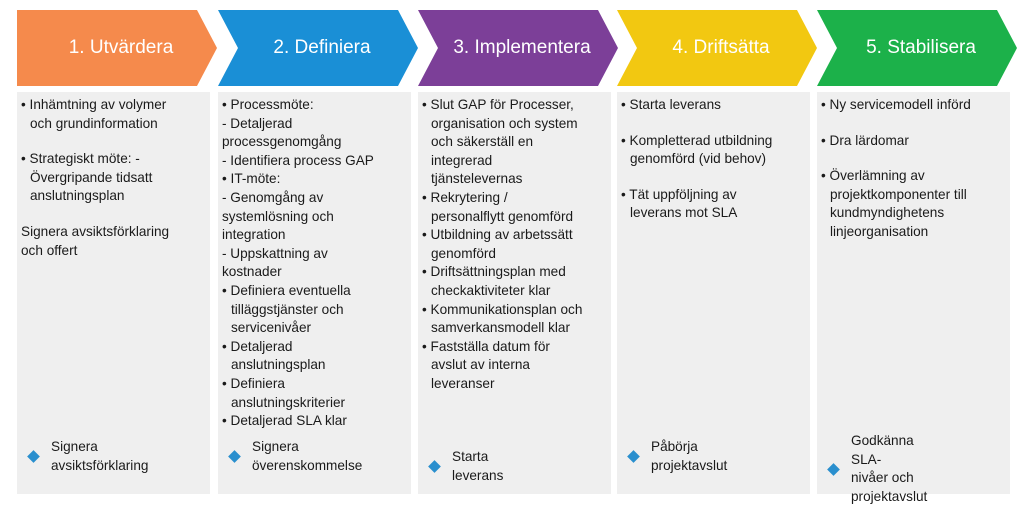 The image size is (1024, 506). What do you see at coordinates (251, 179) in the screenshot?
I see `activity-item: • IT-möte:` at bounding box center [251, 179].